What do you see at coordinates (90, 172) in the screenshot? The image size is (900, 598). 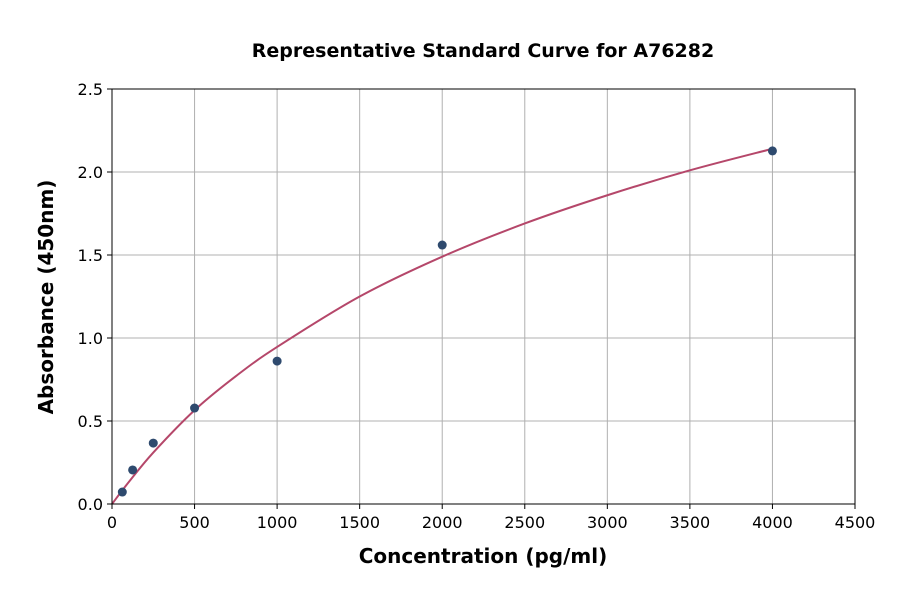 I see `y-tick-label: 2.0` at bounding box center [90, 172].